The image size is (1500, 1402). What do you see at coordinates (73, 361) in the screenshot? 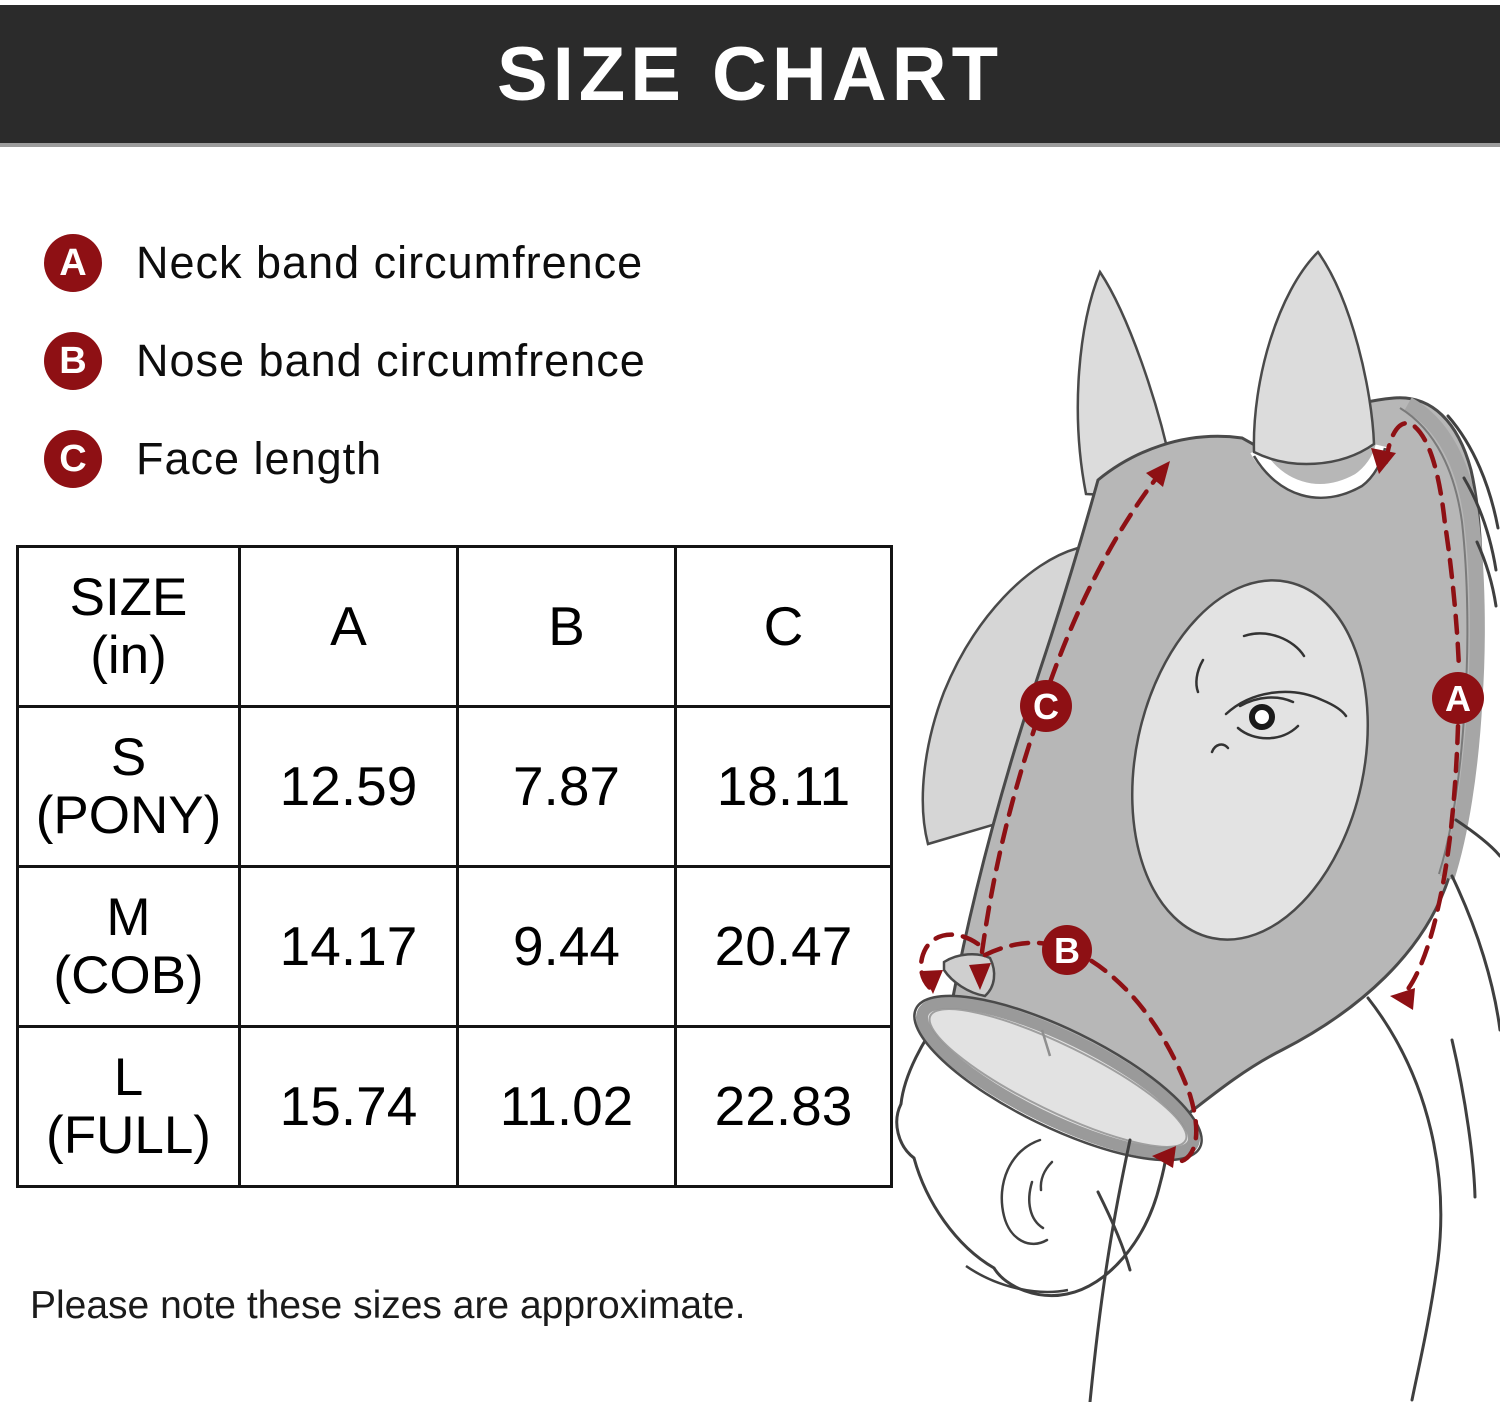
I see `letter-b-badge: B` at bounding box center [73, 361].